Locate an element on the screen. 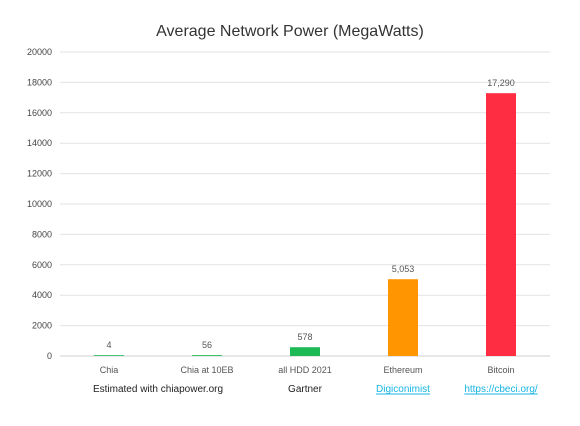 The width and height of the screenshot is (580, 426). category-label: Ethereum is located at coordinates (402, 370).